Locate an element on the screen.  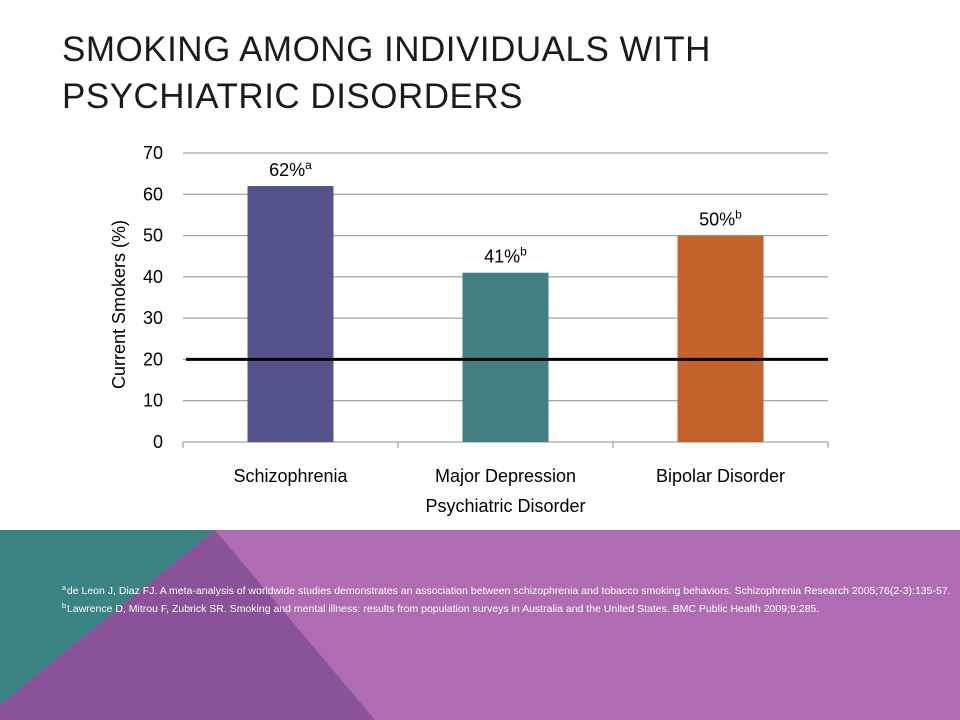
x-axis-title: Psychiatric Disorder is located at coordinates (505, 506).